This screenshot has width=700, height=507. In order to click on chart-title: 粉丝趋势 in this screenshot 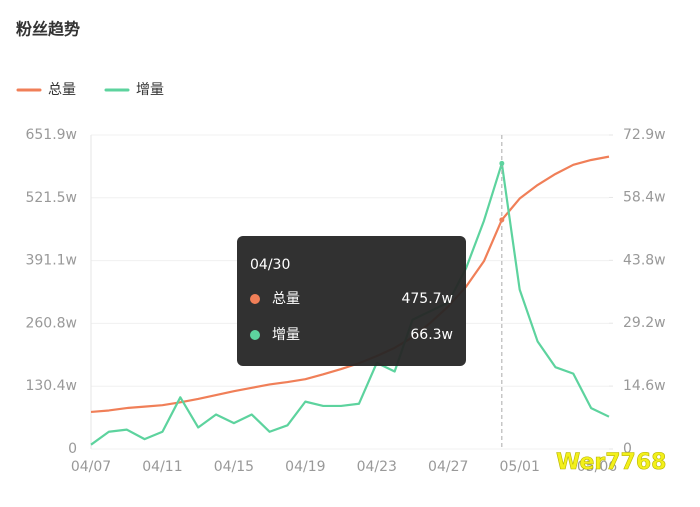, I will do `click(48, 29)`.